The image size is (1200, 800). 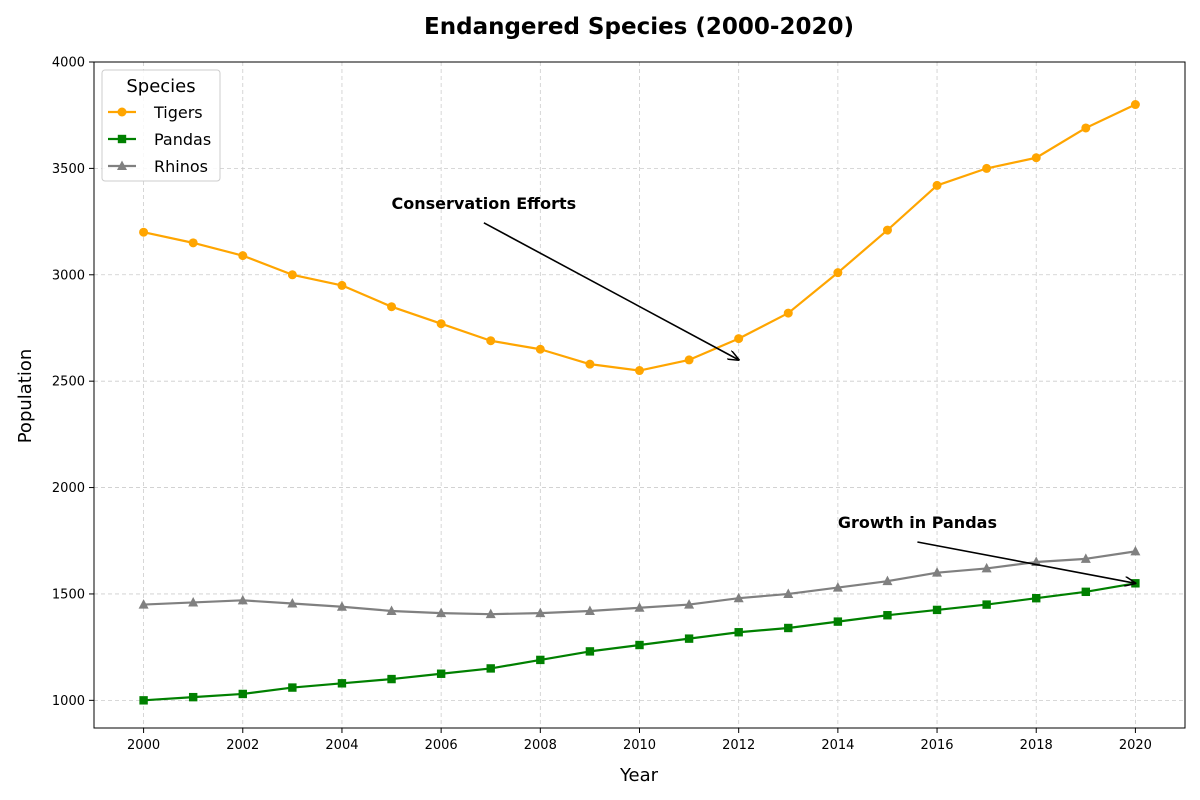 I want to click on legend-label: Rhinos, so click(x=181, y=166).